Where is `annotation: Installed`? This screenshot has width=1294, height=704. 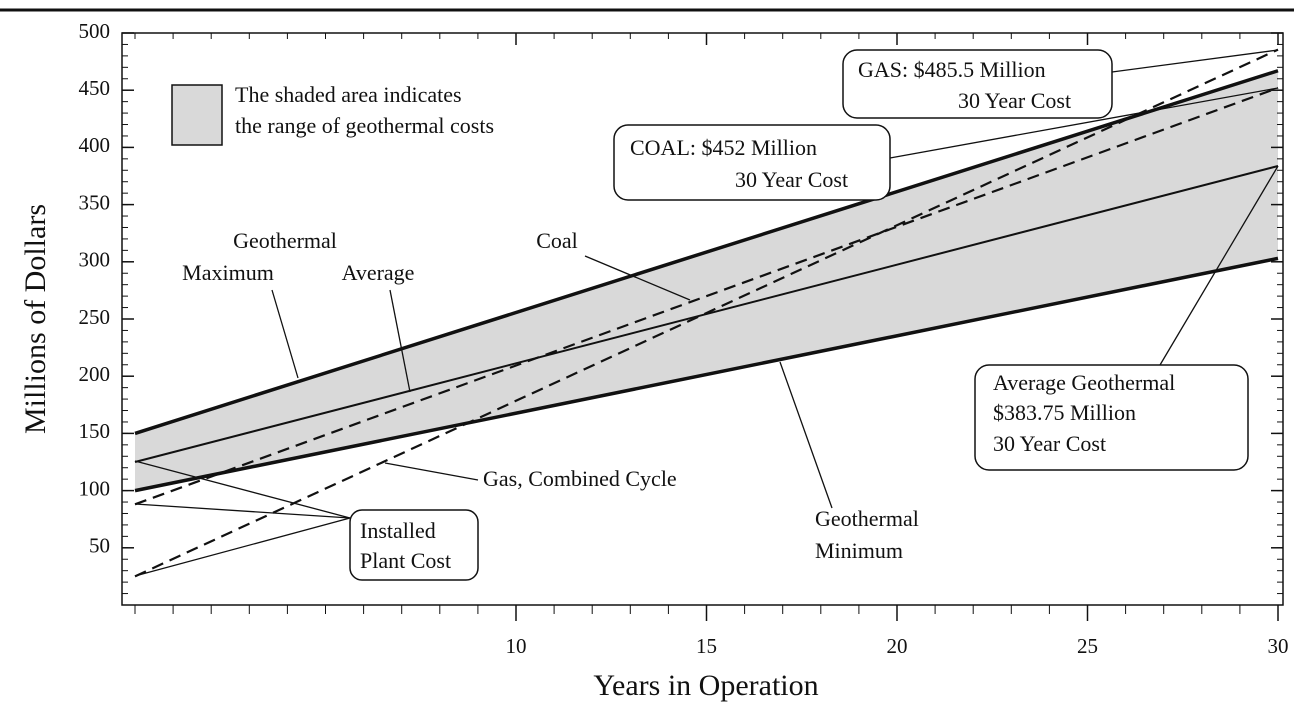
annotation: Installed is located at coordinates (398, 530).